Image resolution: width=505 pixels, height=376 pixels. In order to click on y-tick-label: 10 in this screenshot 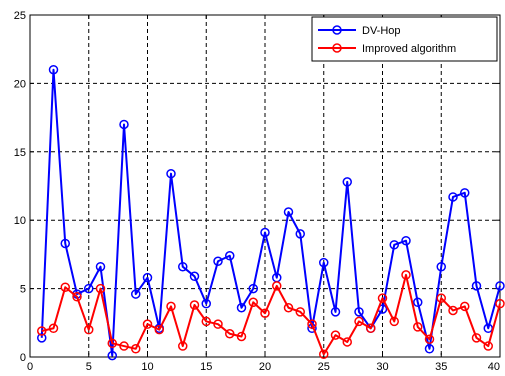, I will do `click(20, 221)`.